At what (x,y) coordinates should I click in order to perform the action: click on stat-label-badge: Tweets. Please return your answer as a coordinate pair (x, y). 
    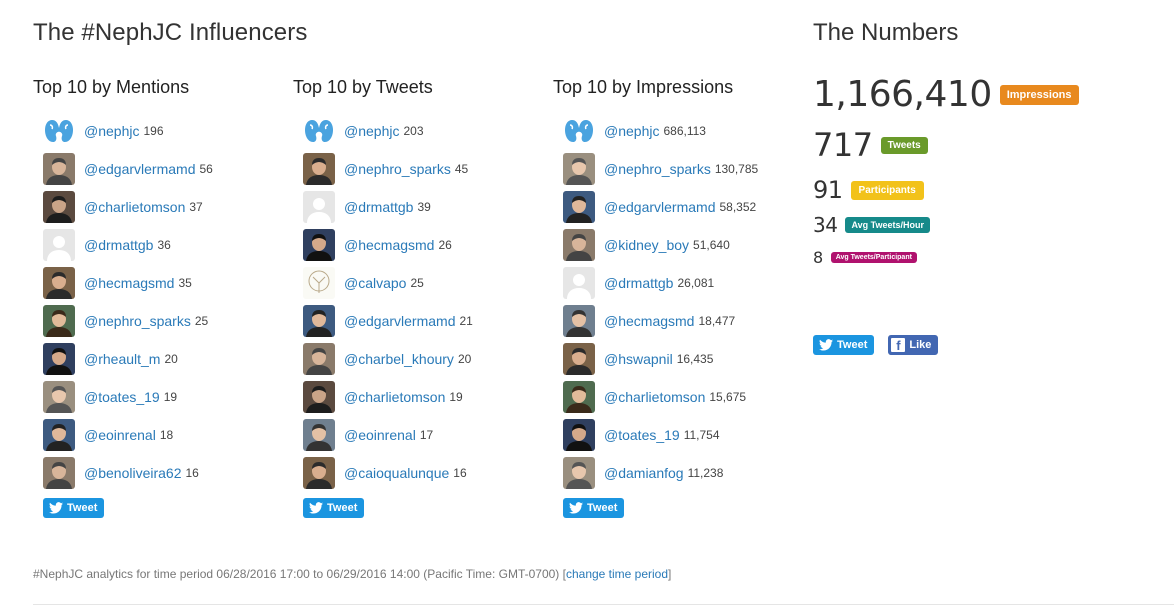
    Looking at the image, I should click on (904, 145).